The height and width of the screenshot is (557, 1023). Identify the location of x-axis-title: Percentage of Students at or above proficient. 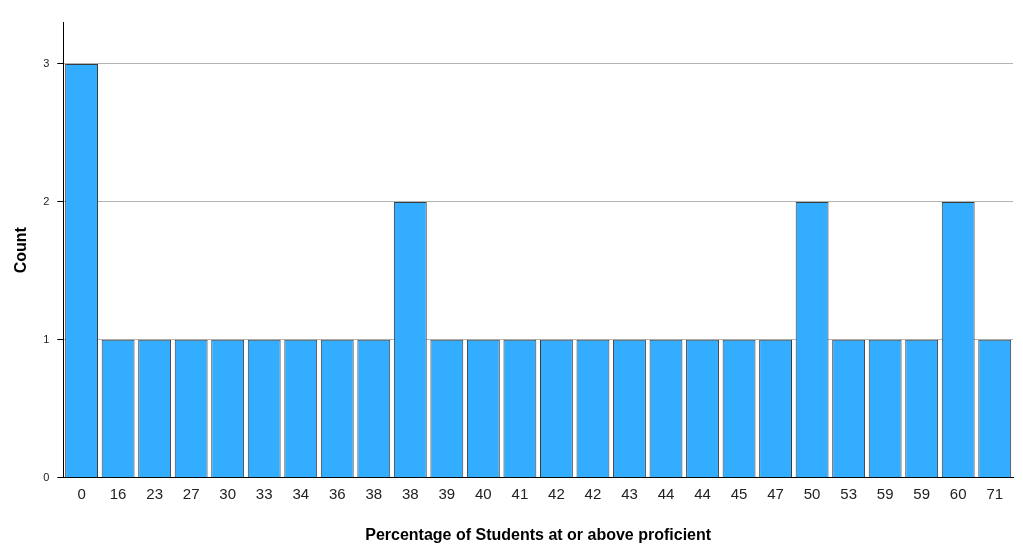
(538, 534).